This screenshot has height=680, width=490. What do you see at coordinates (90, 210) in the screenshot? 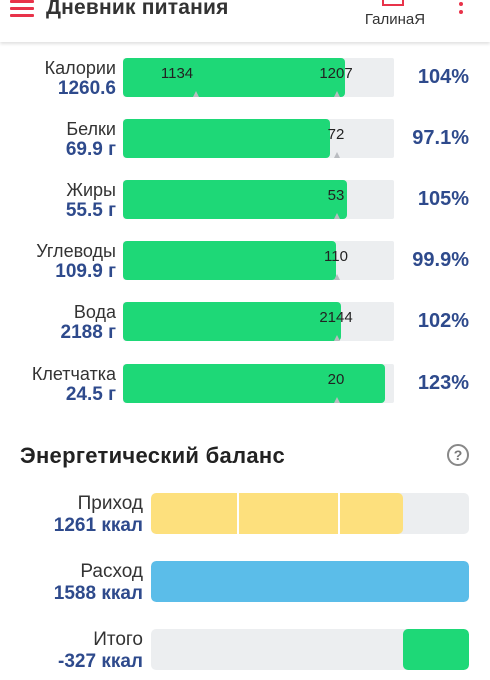
I see `nutrient-value: 55.5 г` at bounding box center [90, 210].